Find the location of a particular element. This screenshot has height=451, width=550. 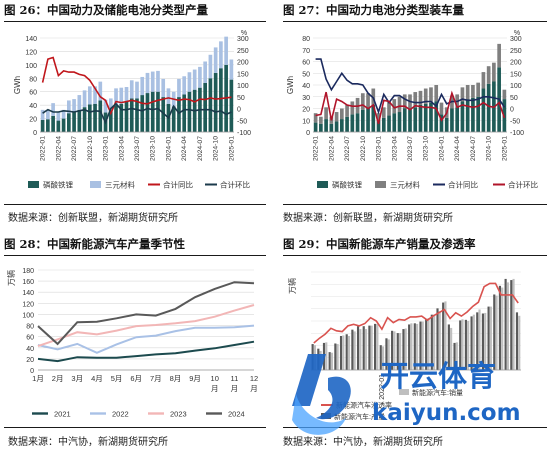

p26-line-yoy is located at coordinates (136, 86).